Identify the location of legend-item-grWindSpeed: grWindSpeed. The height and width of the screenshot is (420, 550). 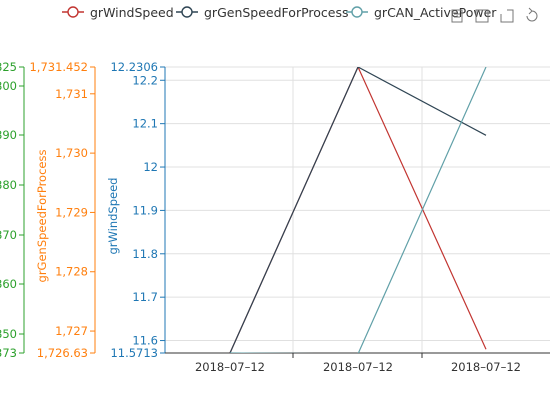
(118, 12).